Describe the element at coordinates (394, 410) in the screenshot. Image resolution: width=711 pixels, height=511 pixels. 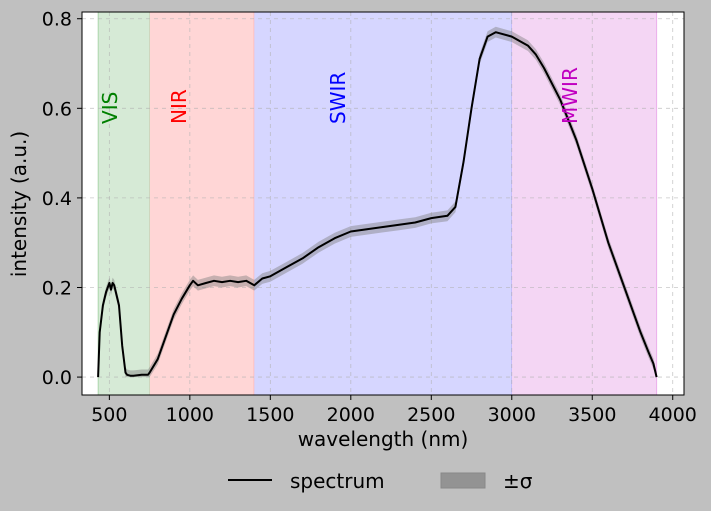
I see `x-axis-ticks: 500 1000 1500 2000 2500 3000 3500 4000` at that location.